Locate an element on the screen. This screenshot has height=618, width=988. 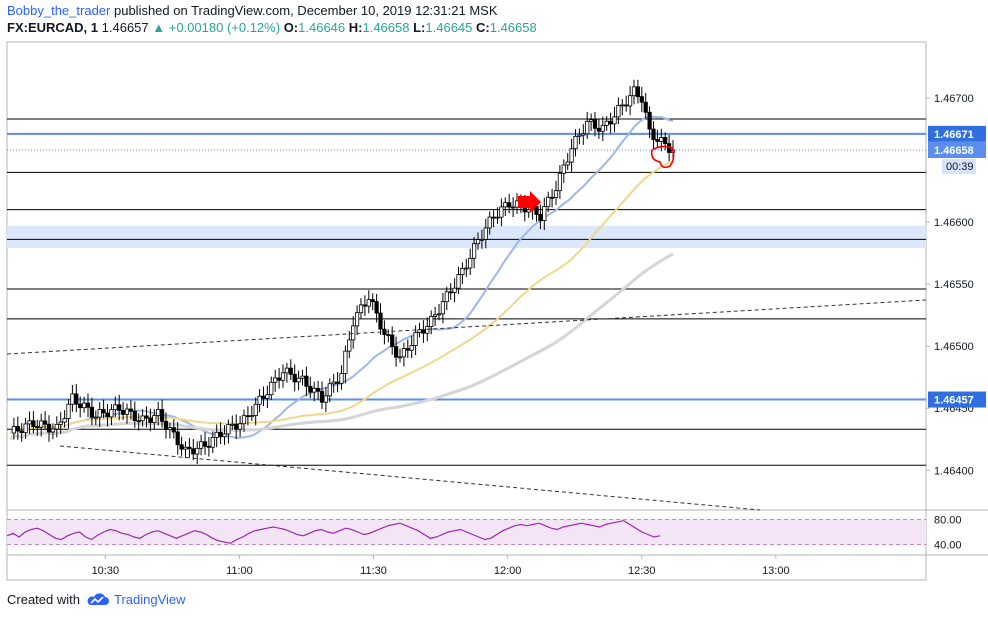
tradingview-brand-link: TradingView is located at coordinates (149, 599).